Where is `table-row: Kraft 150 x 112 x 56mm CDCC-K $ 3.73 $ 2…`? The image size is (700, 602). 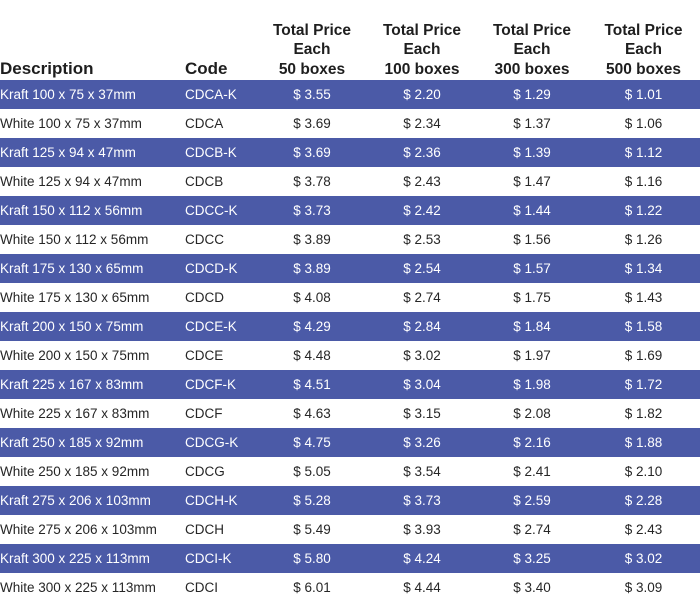
table-row: Kraft 150 x 112 x 56mm CDCC-K $ 3.73 $ 2… is located at coordinates (350, 210).